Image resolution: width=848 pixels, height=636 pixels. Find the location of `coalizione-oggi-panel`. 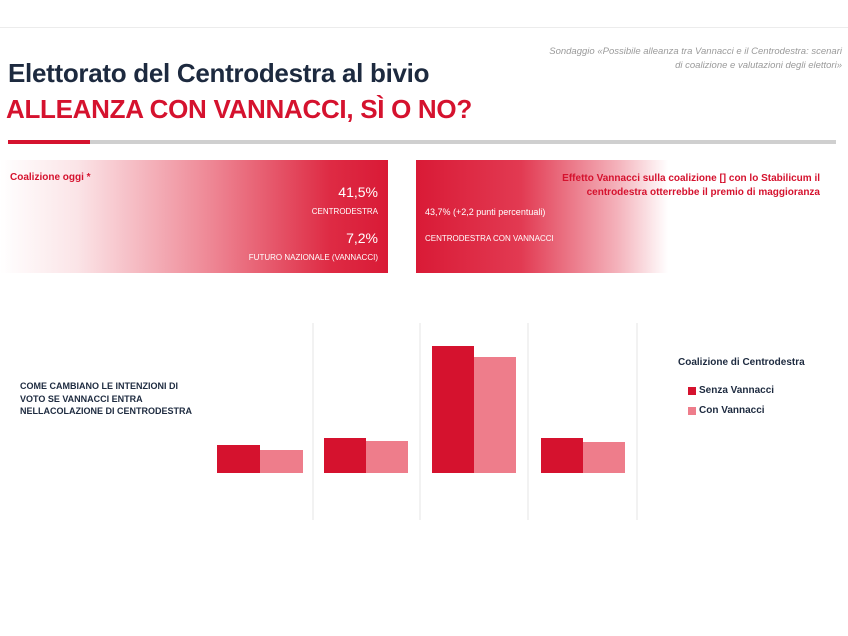

coalizione-oggi-panel is located at coordinates (194, 216).